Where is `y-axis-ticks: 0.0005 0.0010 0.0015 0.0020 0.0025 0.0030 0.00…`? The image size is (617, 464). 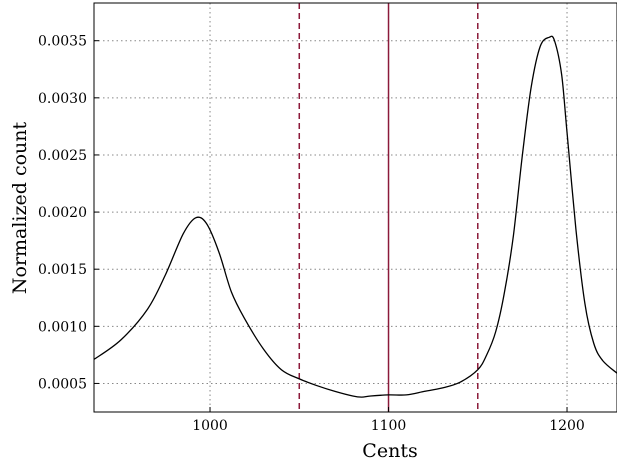 y-axis-ticks: 0.0005 0.0010 0.0015 0.0020 0.0025 0.0030 0.00… is located at coordinates (68, 213).